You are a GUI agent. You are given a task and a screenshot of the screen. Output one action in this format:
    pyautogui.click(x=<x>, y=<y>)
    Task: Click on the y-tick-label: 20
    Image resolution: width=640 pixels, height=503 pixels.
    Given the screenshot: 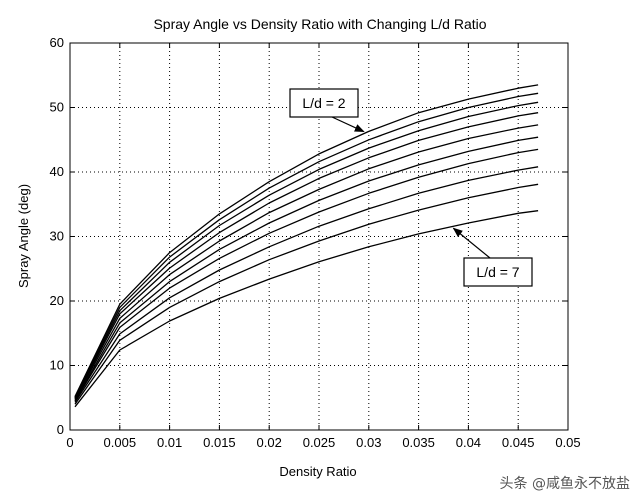 What is the action you would take?
    pyautogui.click(x=57, y=300)
    